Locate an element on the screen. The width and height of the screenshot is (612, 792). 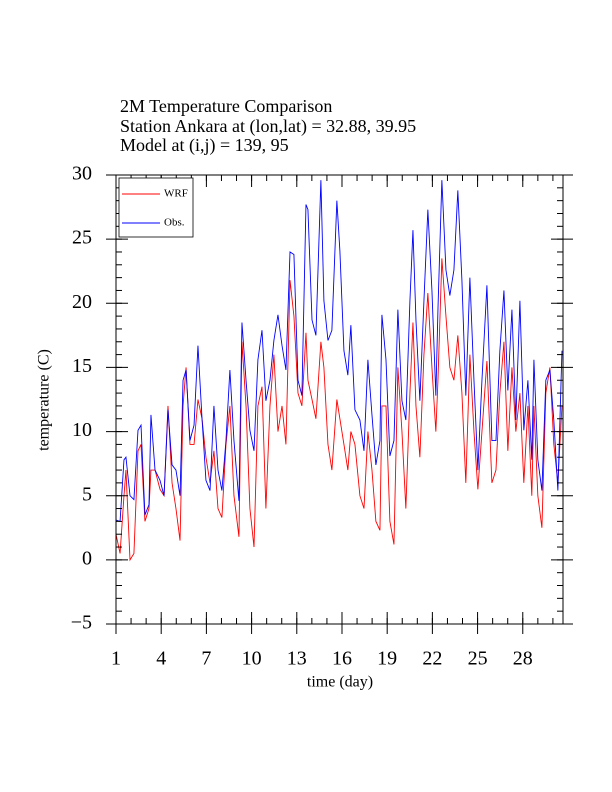
y-tick-label: 5 is located at coordinates (87, 494).